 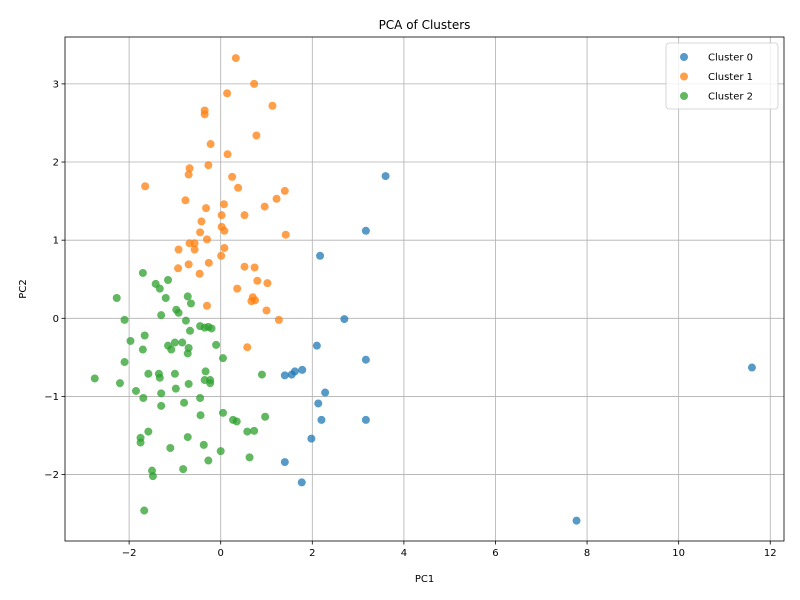 I want to click on legend: Cluster 0 Cluster 1 Cluster 2, so click(x=722, y=76).